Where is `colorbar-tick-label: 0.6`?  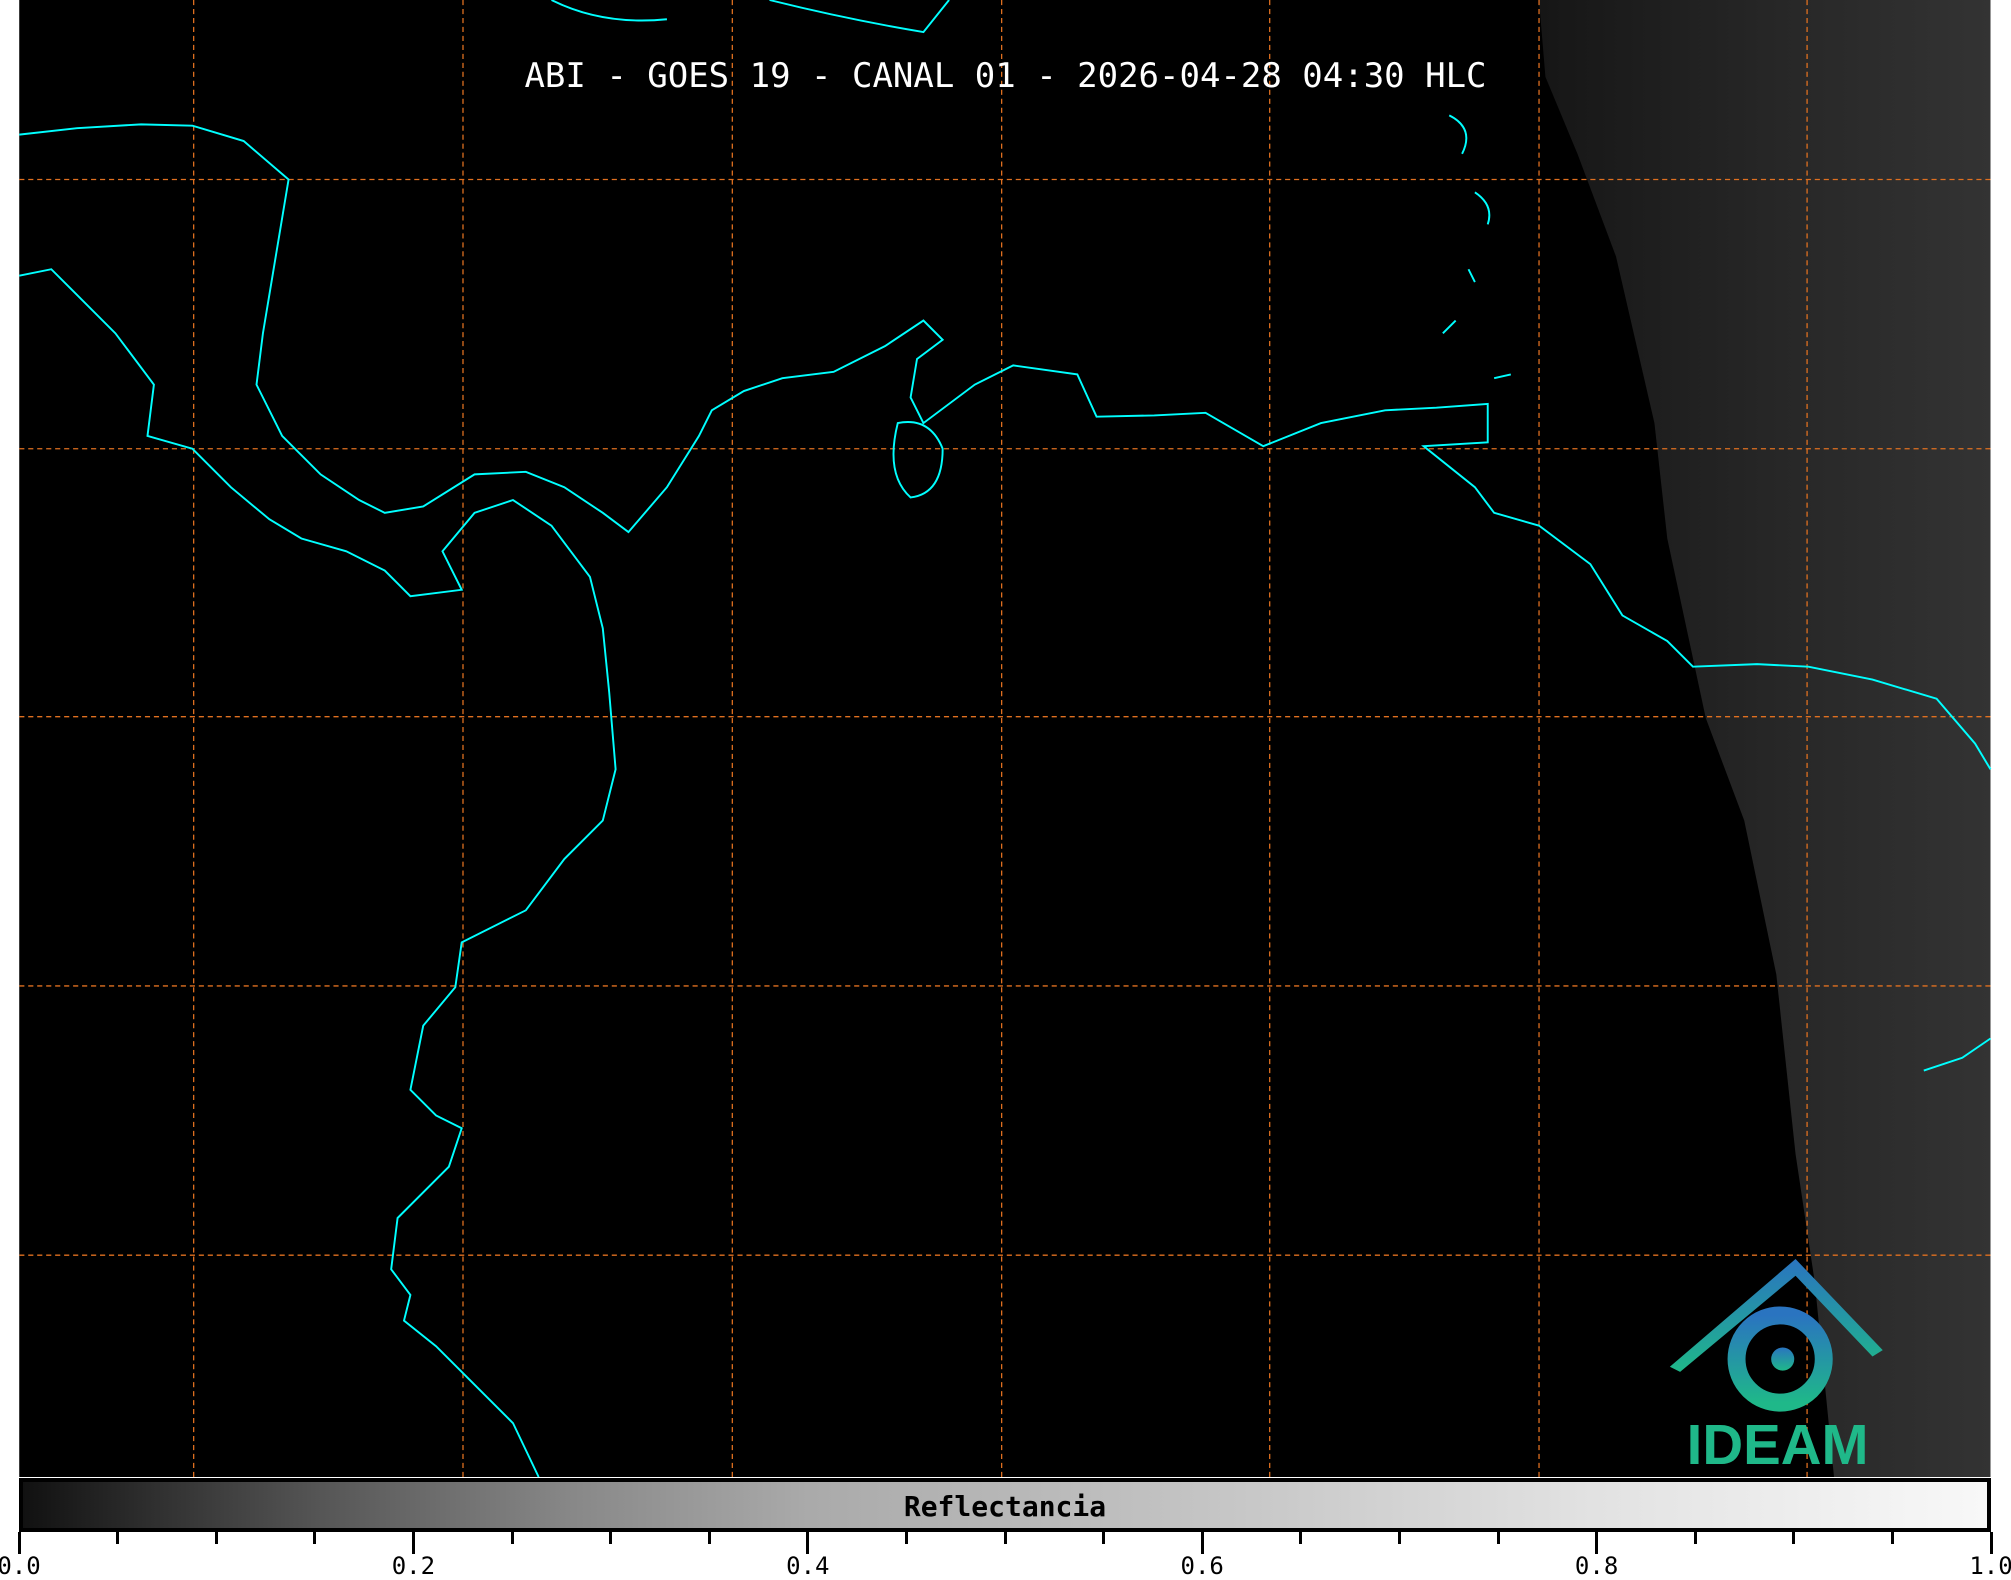
colorbar-tick-label: 0.6 is located at coordinates (1202, 1566).